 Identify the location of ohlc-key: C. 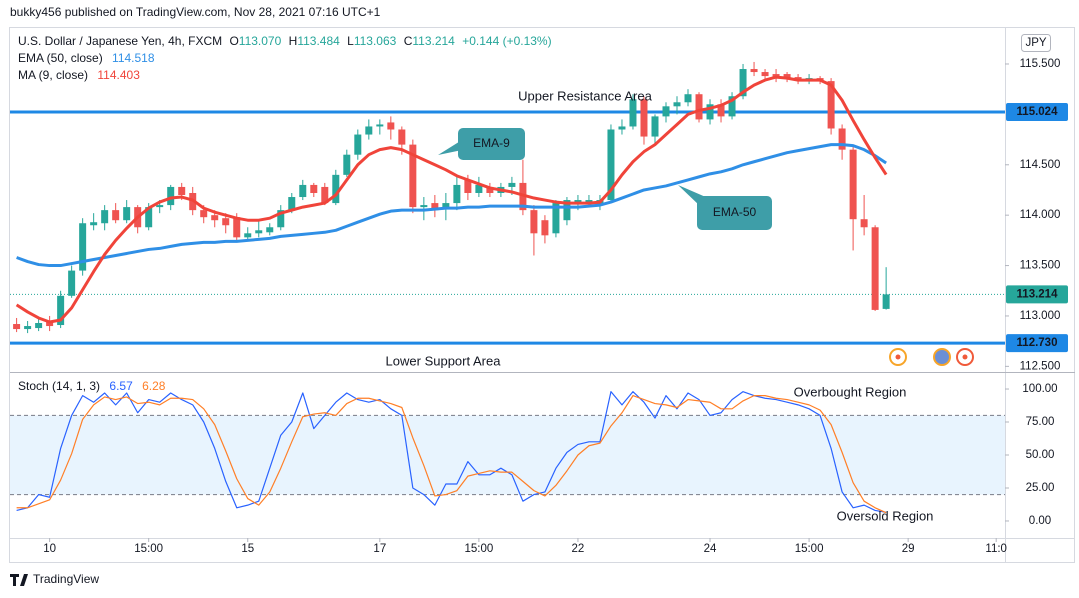
(408, 41).